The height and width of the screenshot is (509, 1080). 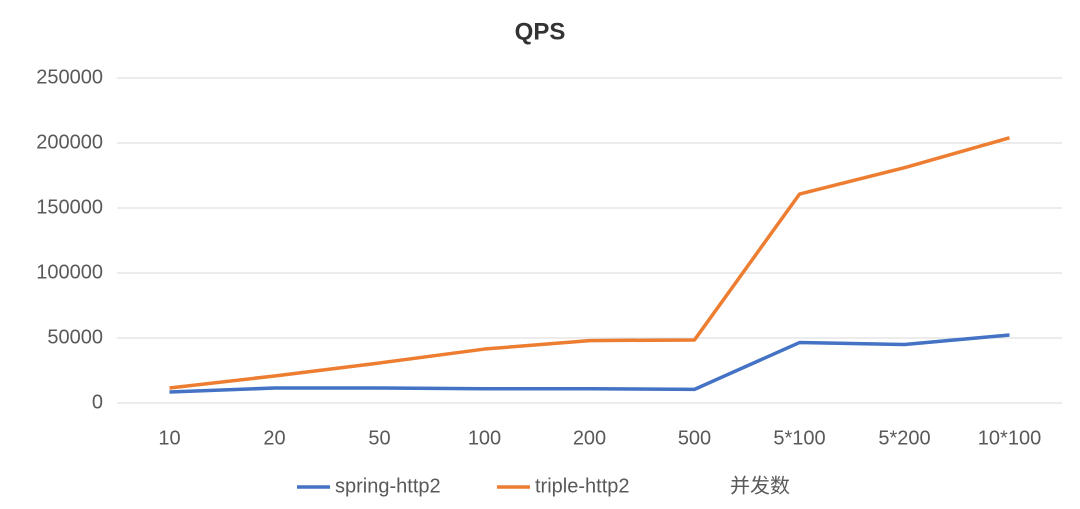 I want to click on x-tick-label: 20, so click(x=274, y=438).